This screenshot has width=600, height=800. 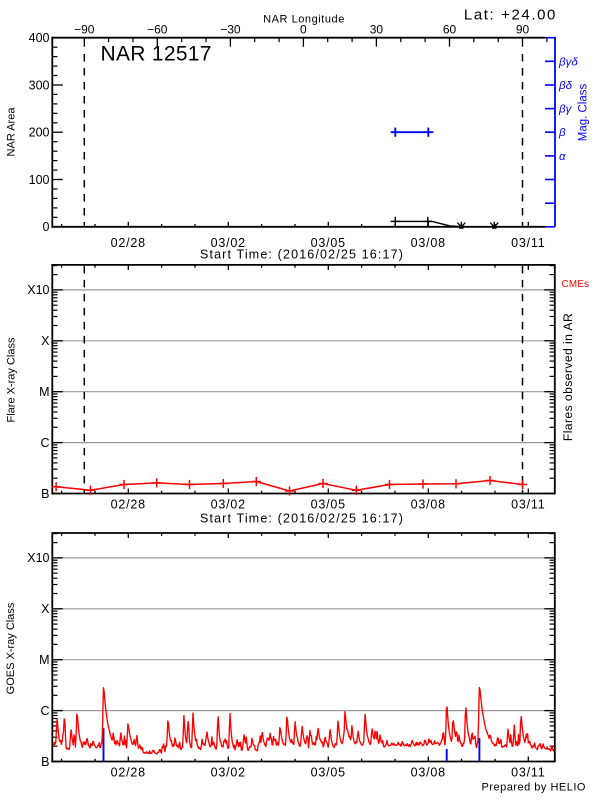 I want to click on svg-text: −60, so click(x=157, y=30).